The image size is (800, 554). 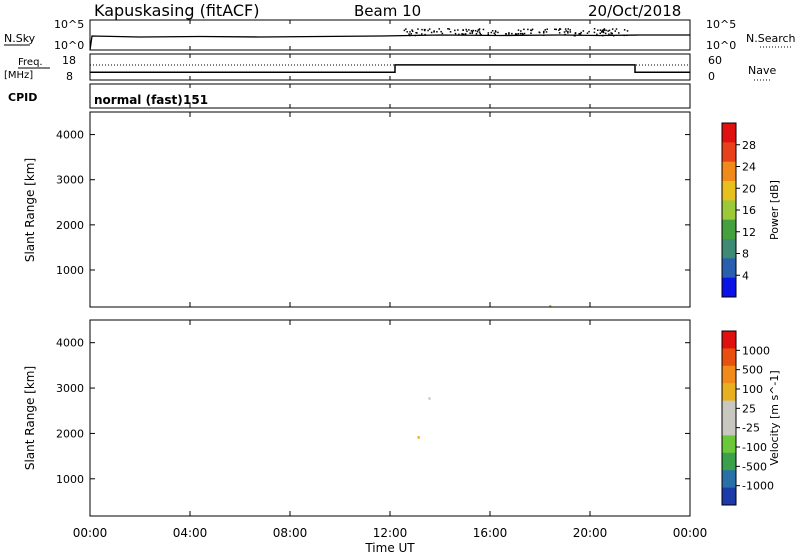 I want to click on station-title: Kapuskasing (fitACF), so click(x=176, y=10).